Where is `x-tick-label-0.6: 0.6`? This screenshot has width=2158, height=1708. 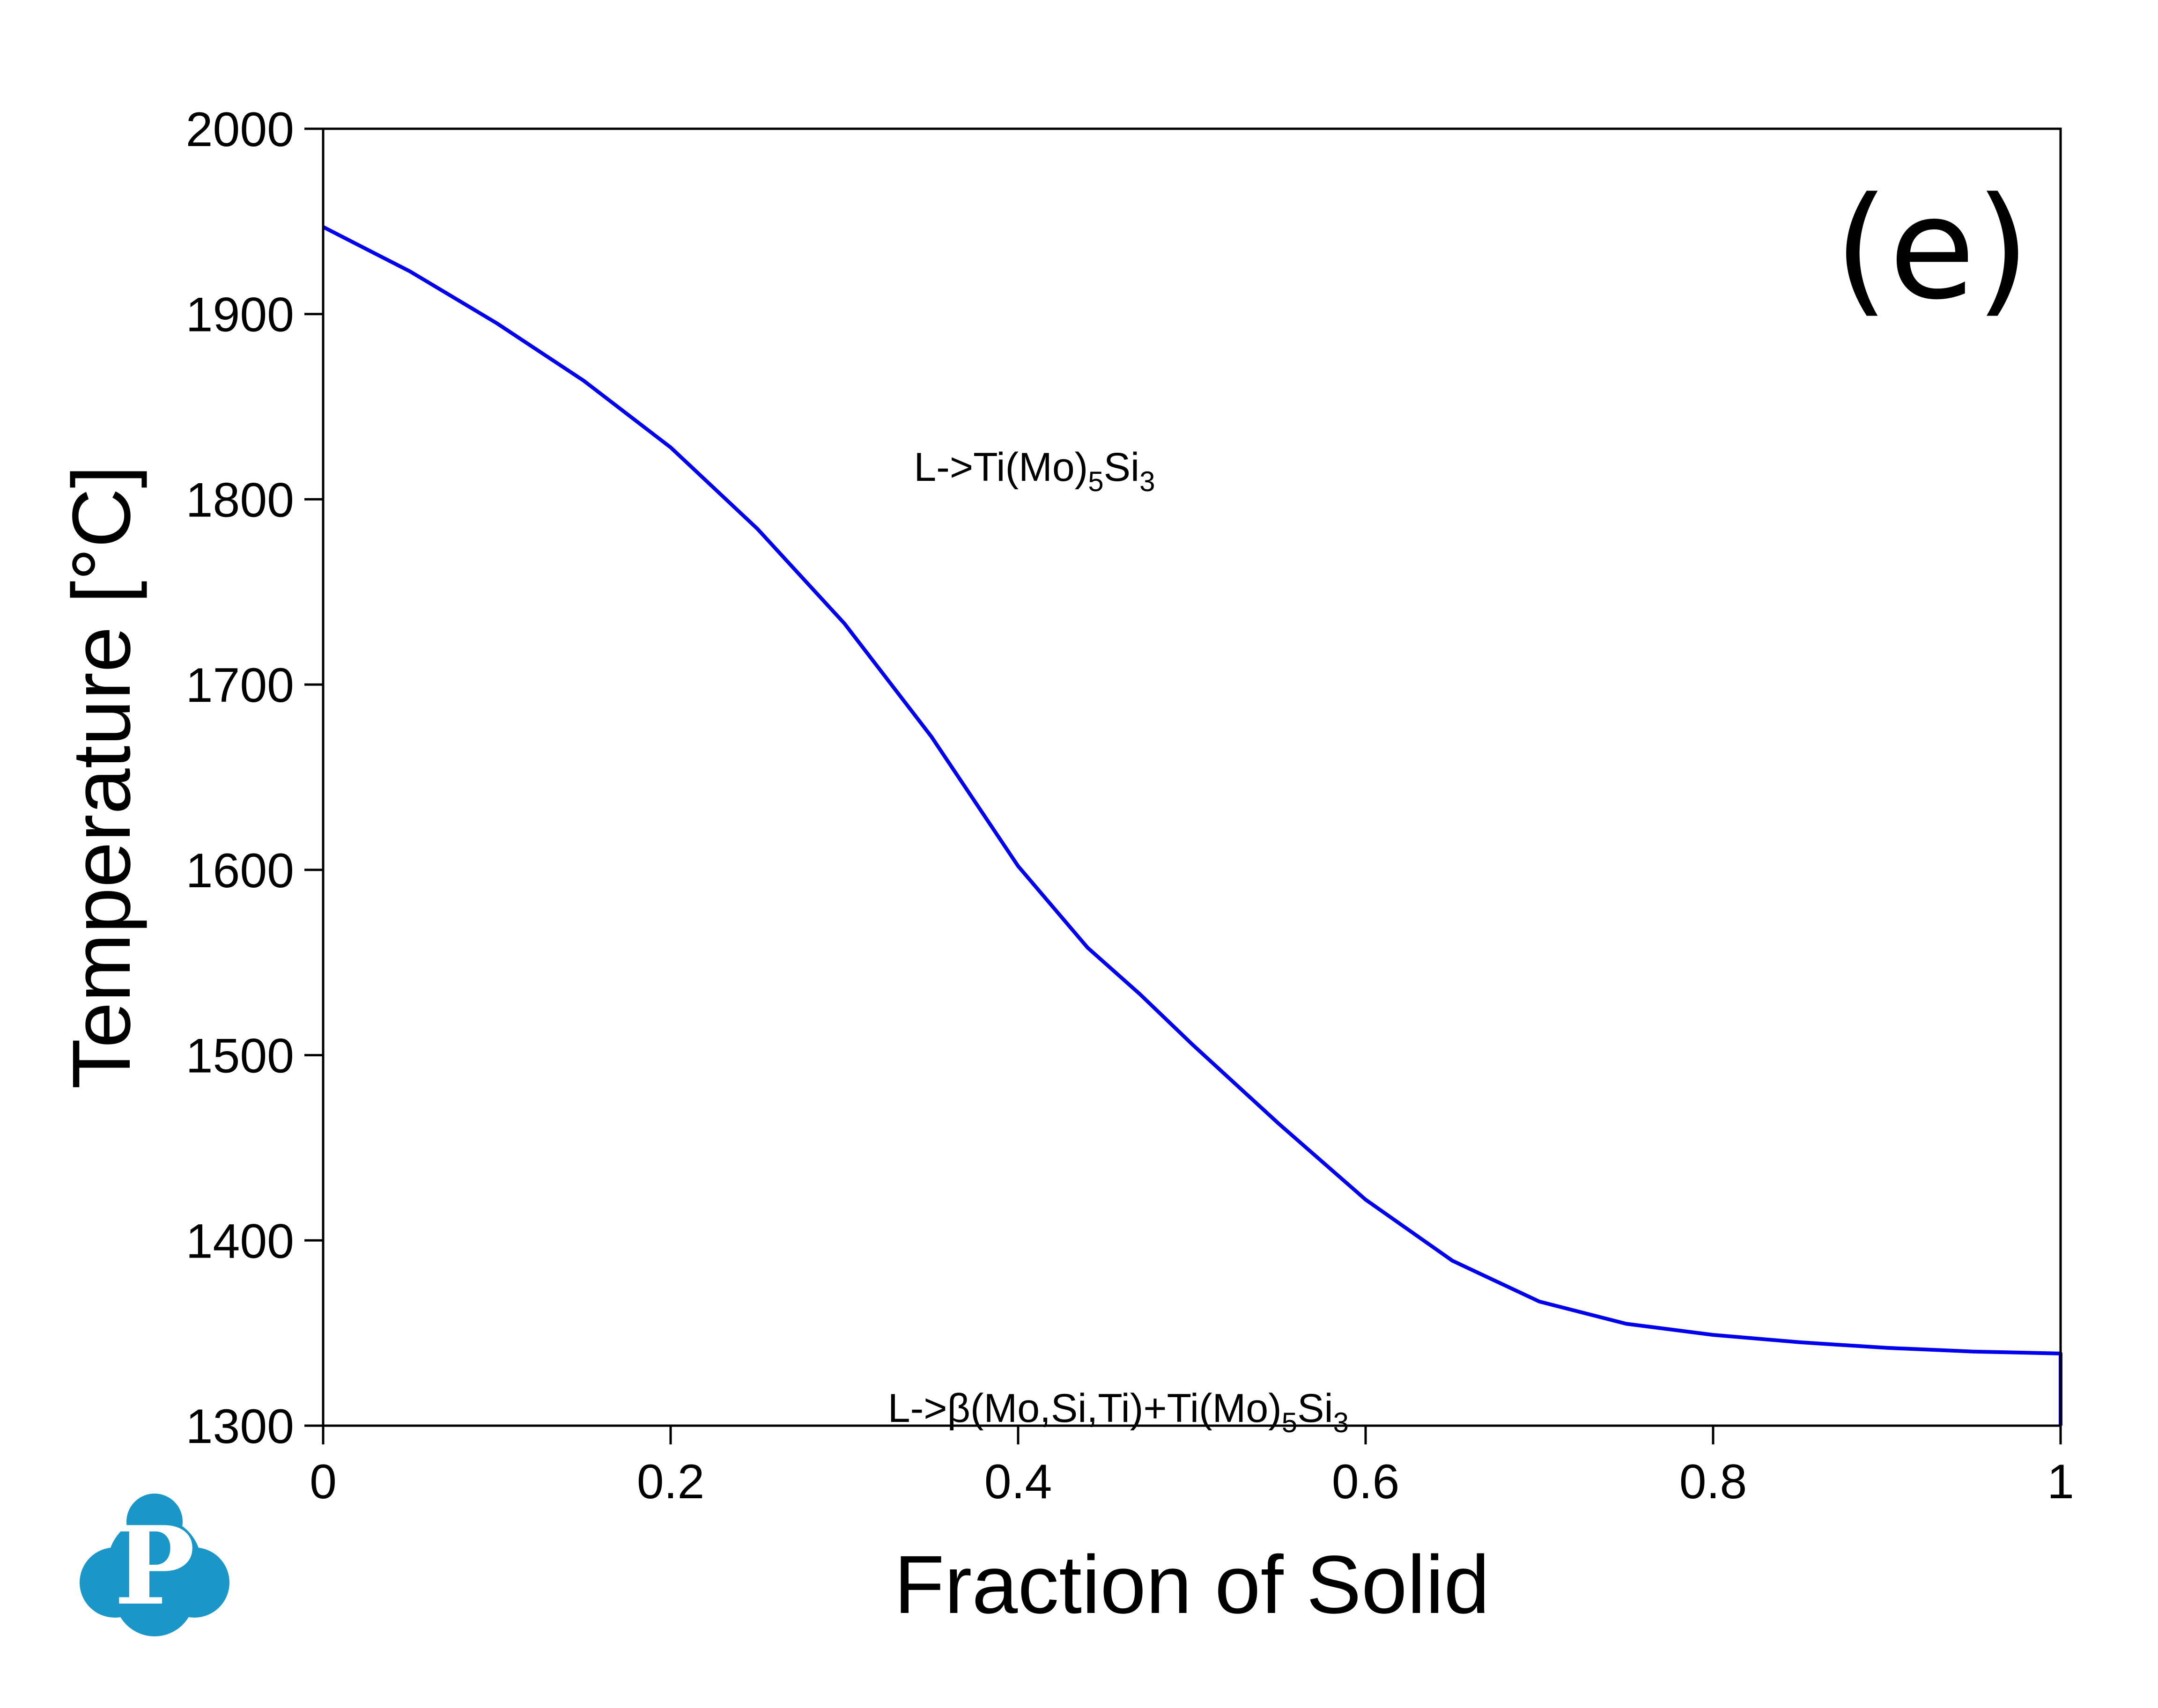 x-tick-label-0.6: 0.6 is located at coordinates (1366, 1482).